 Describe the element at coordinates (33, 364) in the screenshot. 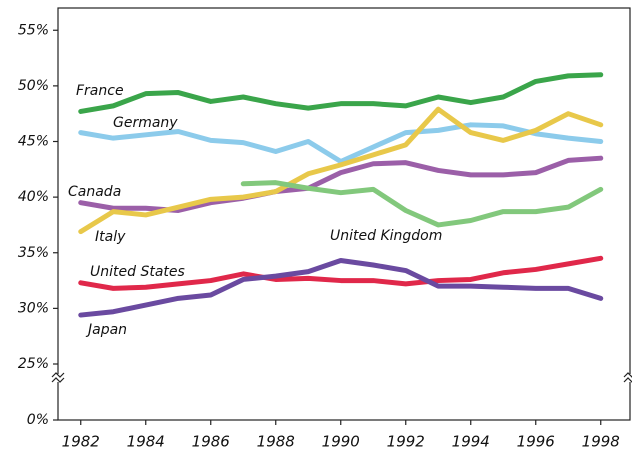

I see `y-tick-label: 25%` at that location.